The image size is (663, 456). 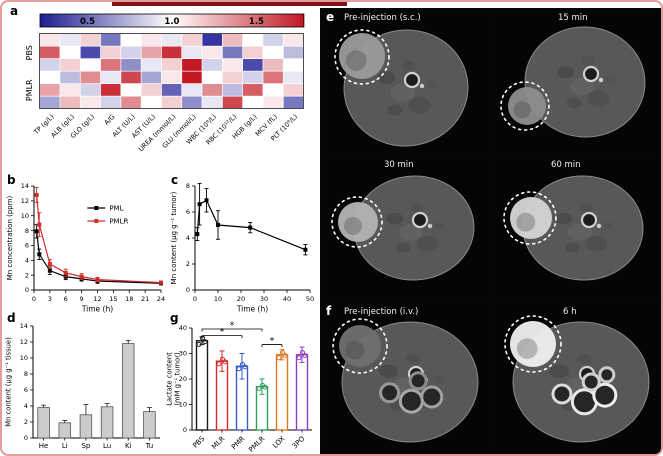 I want to click on panel-a-label: a, so click(x=14, y=11).